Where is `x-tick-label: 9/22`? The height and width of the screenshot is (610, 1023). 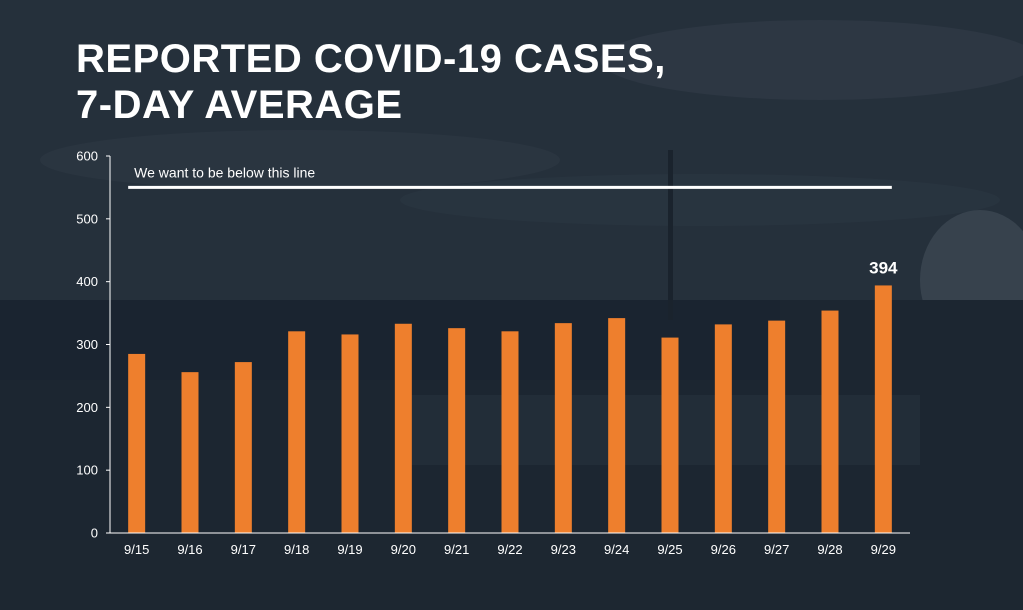 x-tick-label: 9/22 is located at coordinates (509, 549).